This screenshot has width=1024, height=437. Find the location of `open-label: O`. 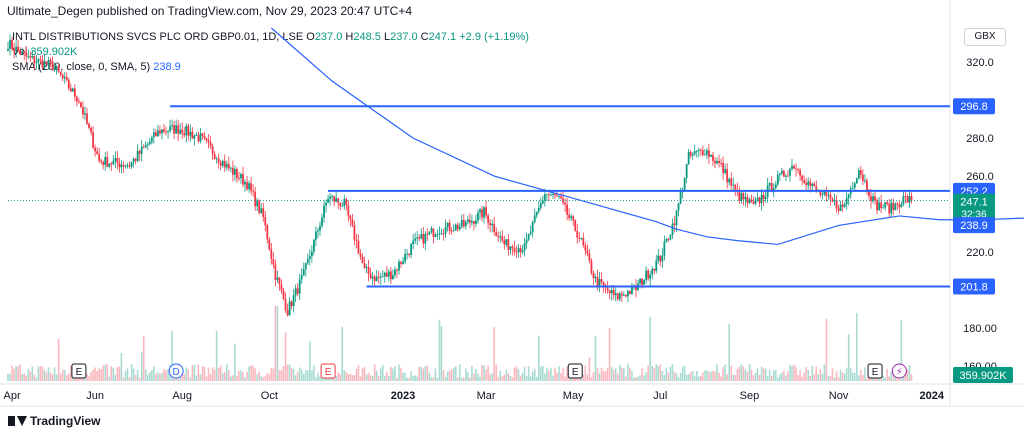

open-label: O is located at coordinates (310, 37).